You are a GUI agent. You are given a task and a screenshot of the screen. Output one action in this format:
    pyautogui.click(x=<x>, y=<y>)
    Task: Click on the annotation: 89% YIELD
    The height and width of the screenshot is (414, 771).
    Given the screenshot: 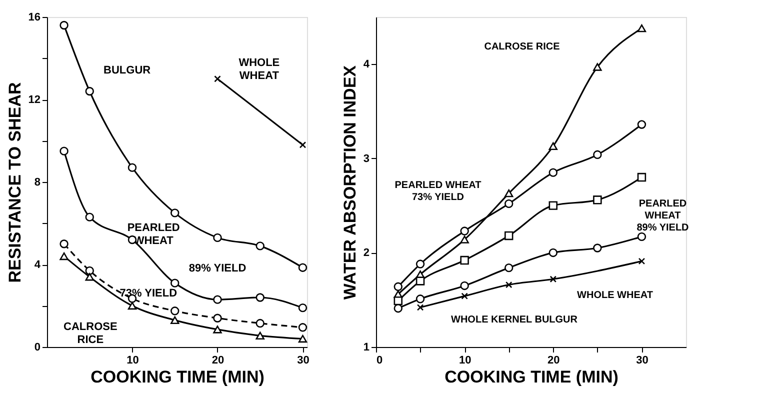 What is the action you would take?
    pyautogui.click(x=217, y=268)
    